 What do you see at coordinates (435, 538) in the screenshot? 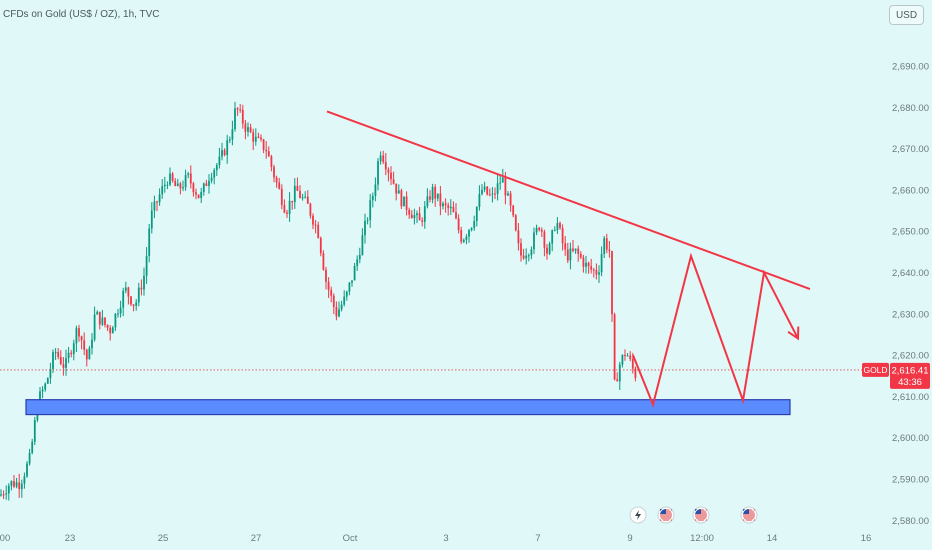
I see `time-axis: 2:00 23 25 27 Oct 3 7 9 12:00 14 16` at bounding box center [435, 538].